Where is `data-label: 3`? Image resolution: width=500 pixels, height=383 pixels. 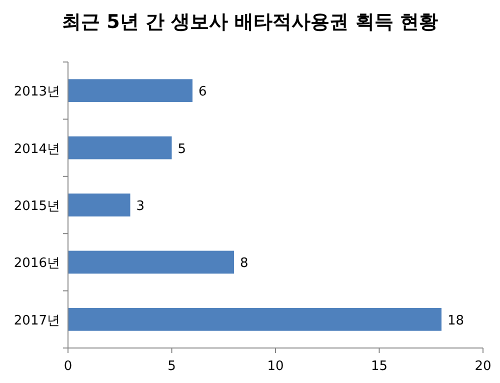
data-label: 3 is located at coordinates (140, 206).